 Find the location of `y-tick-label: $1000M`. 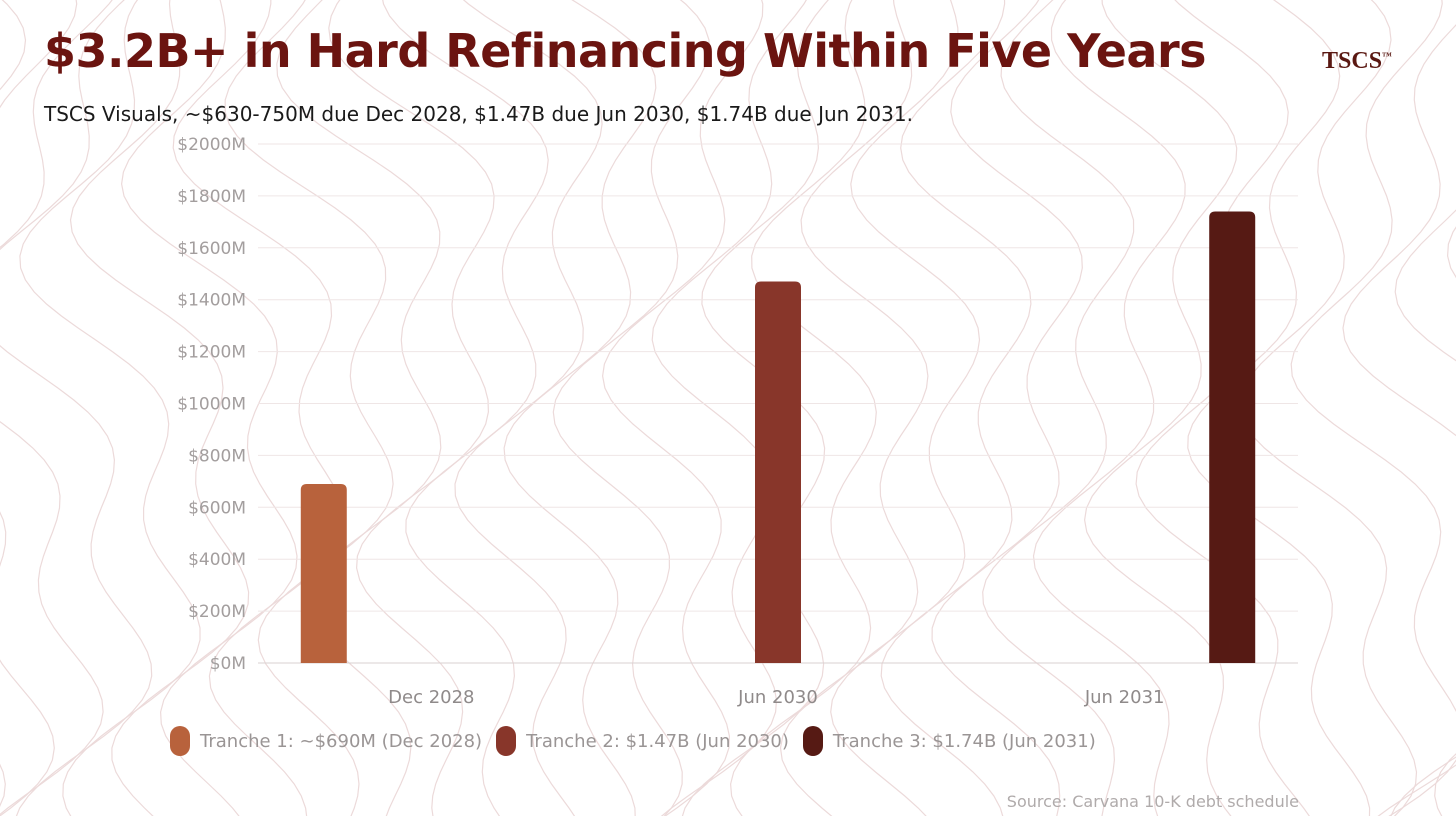

y-tick-label: $1000M is located at coordinates (211, 405).